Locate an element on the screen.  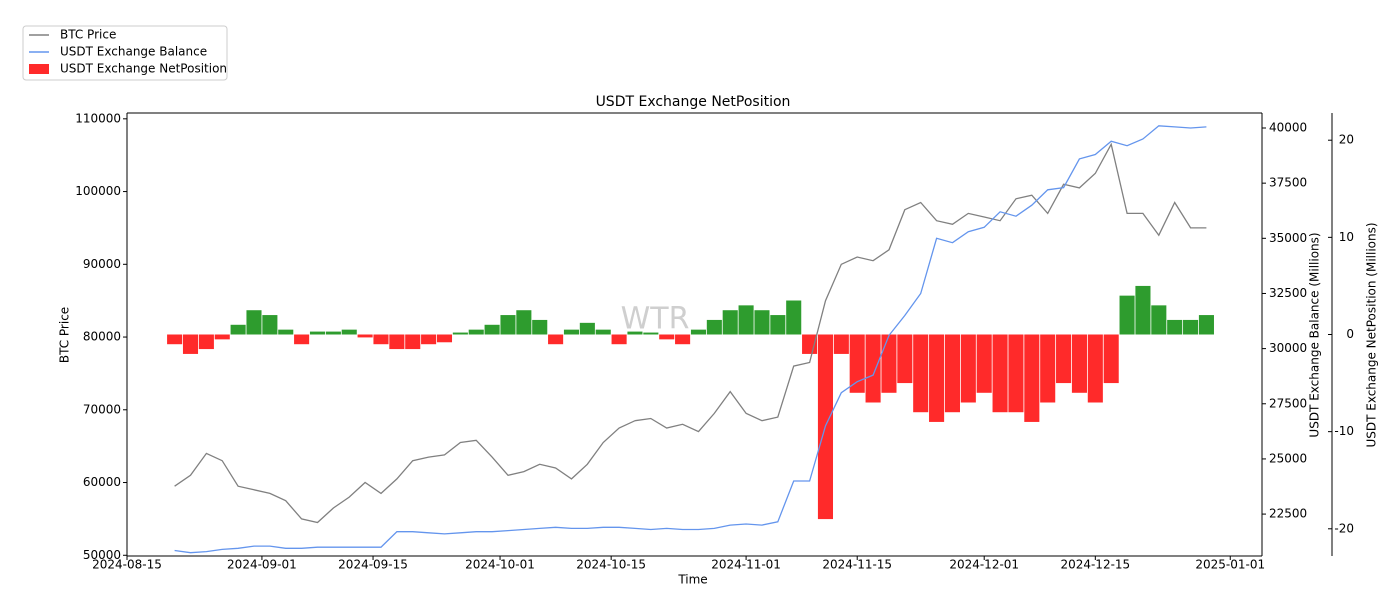
x-tick-label: 2024-09-01 is located at coordinates (262, 565).